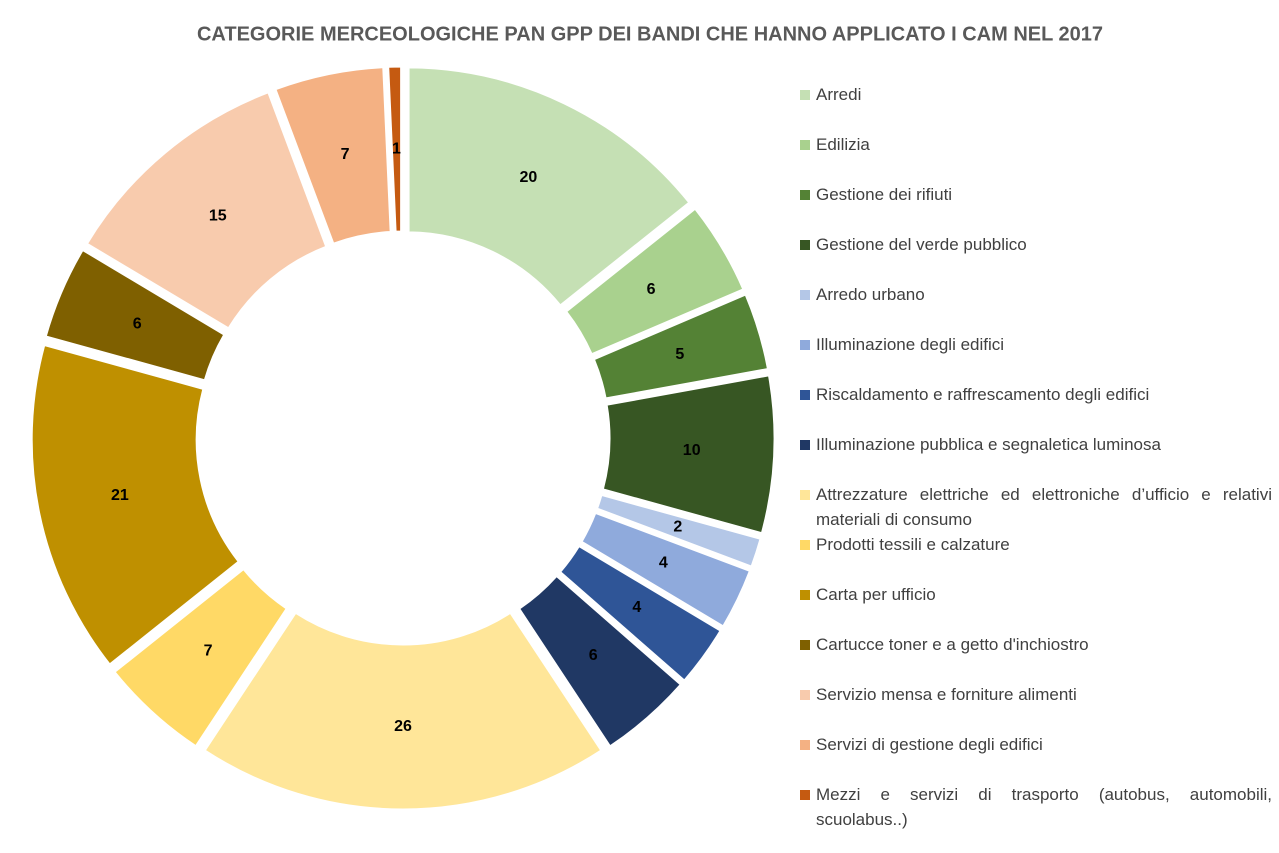 Image resolution: width=1279 pixels, height=853 pixels. I want to click on legend-entry: Servizio mensa e forniture alimenti, so click(1036, 694).